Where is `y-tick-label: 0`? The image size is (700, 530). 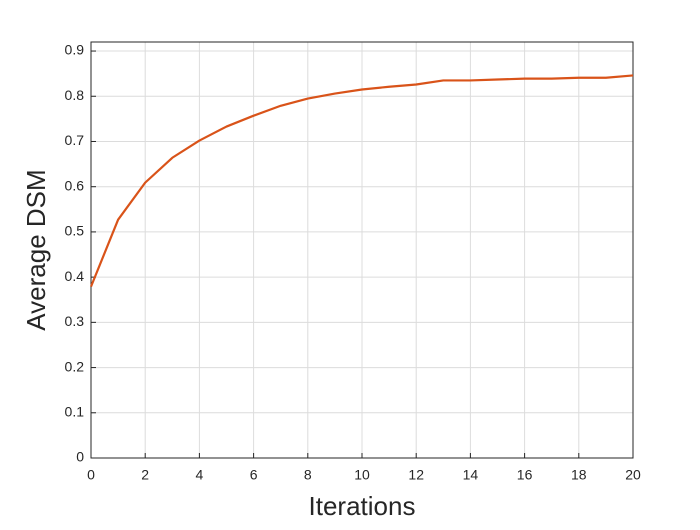 y-tick-label: 0 is located at coordinates (80, 457).